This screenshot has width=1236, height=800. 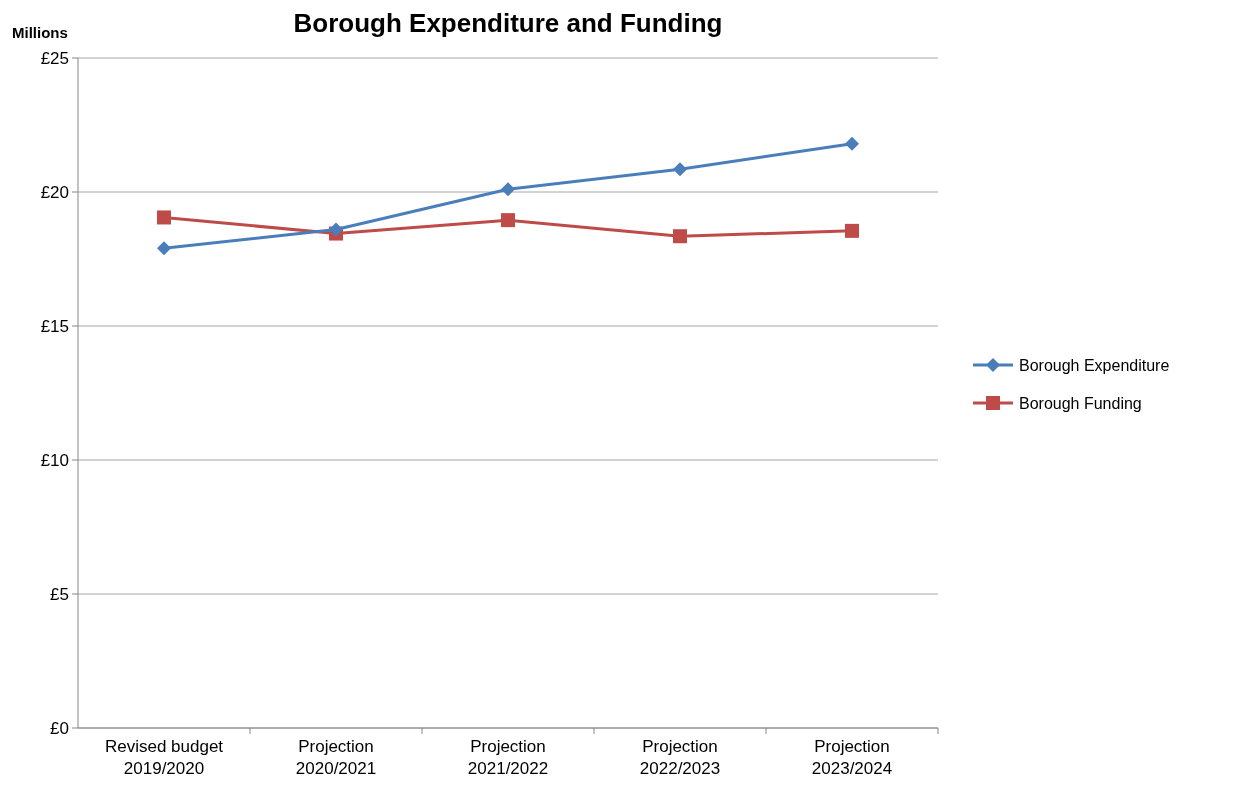 I want to click on y-tick-label: £10, so click(x=54, y=460).